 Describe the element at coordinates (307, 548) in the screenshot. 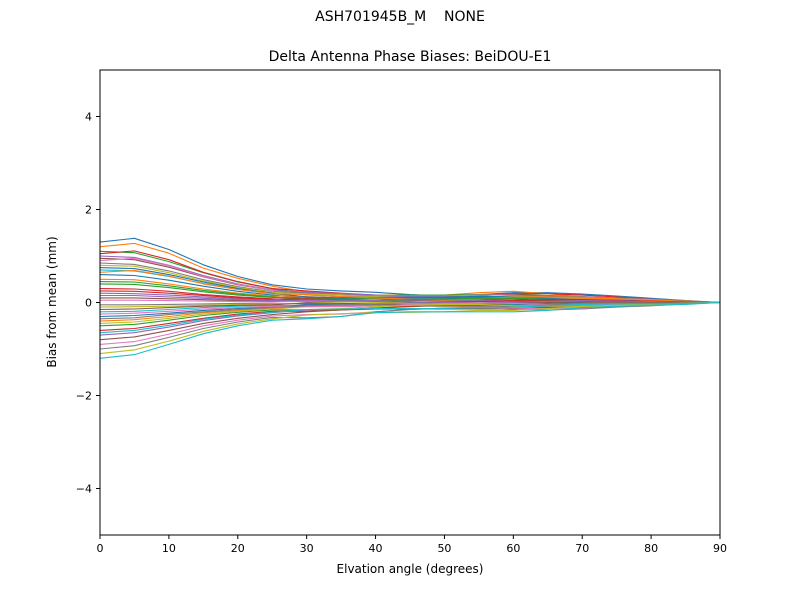

I see `x-tick-label: 30` at that location.